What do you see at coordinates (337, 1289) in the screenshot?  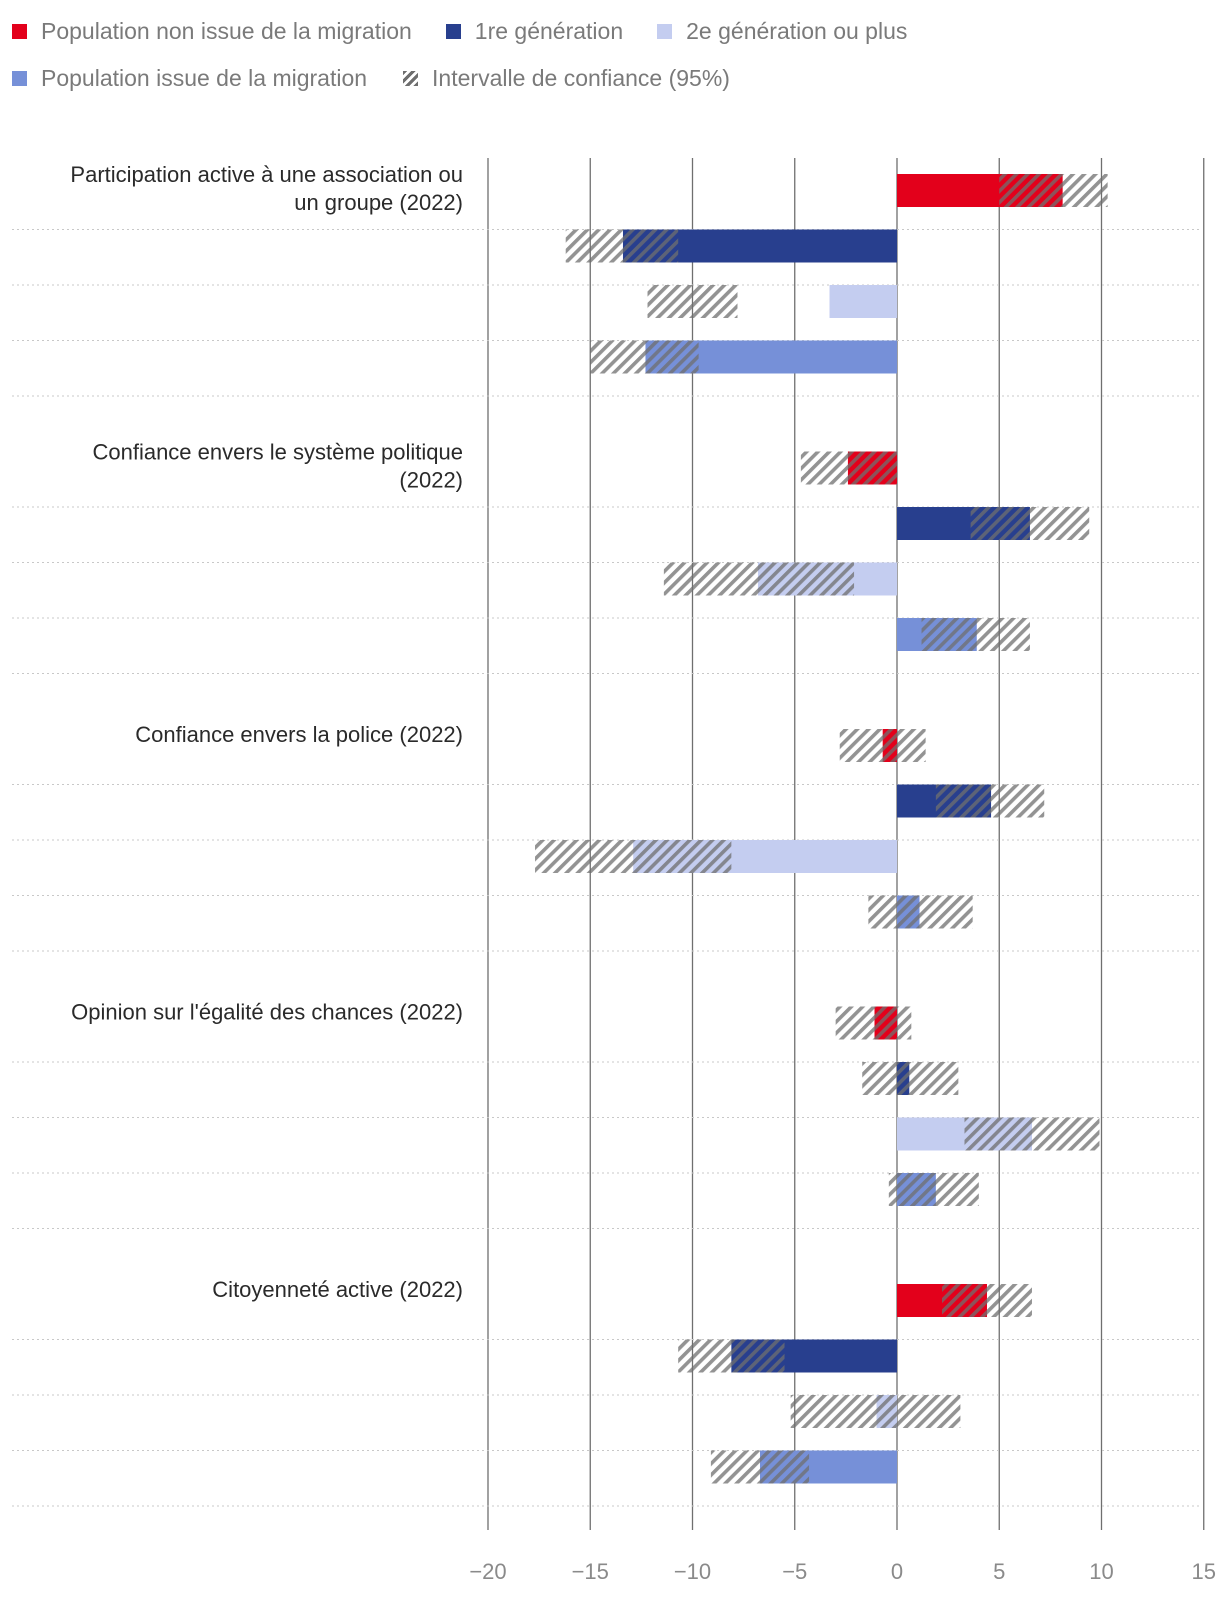 I see `category-label-4-line-0: Citoyenneté active (2022)` at bounding box center [337, 1289].